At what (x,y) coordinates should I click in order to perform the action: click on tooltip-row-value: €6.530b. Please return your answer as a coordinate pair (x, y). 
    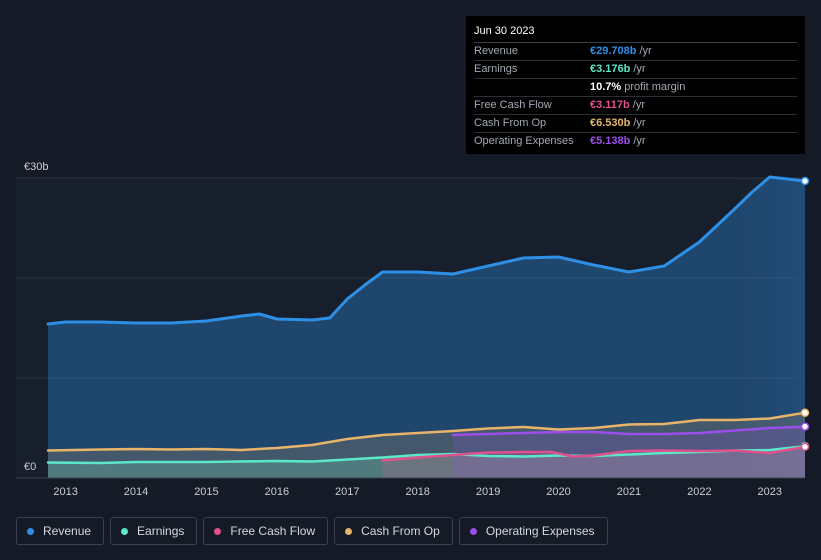
    Looking at the image, I should click on (610, 123).